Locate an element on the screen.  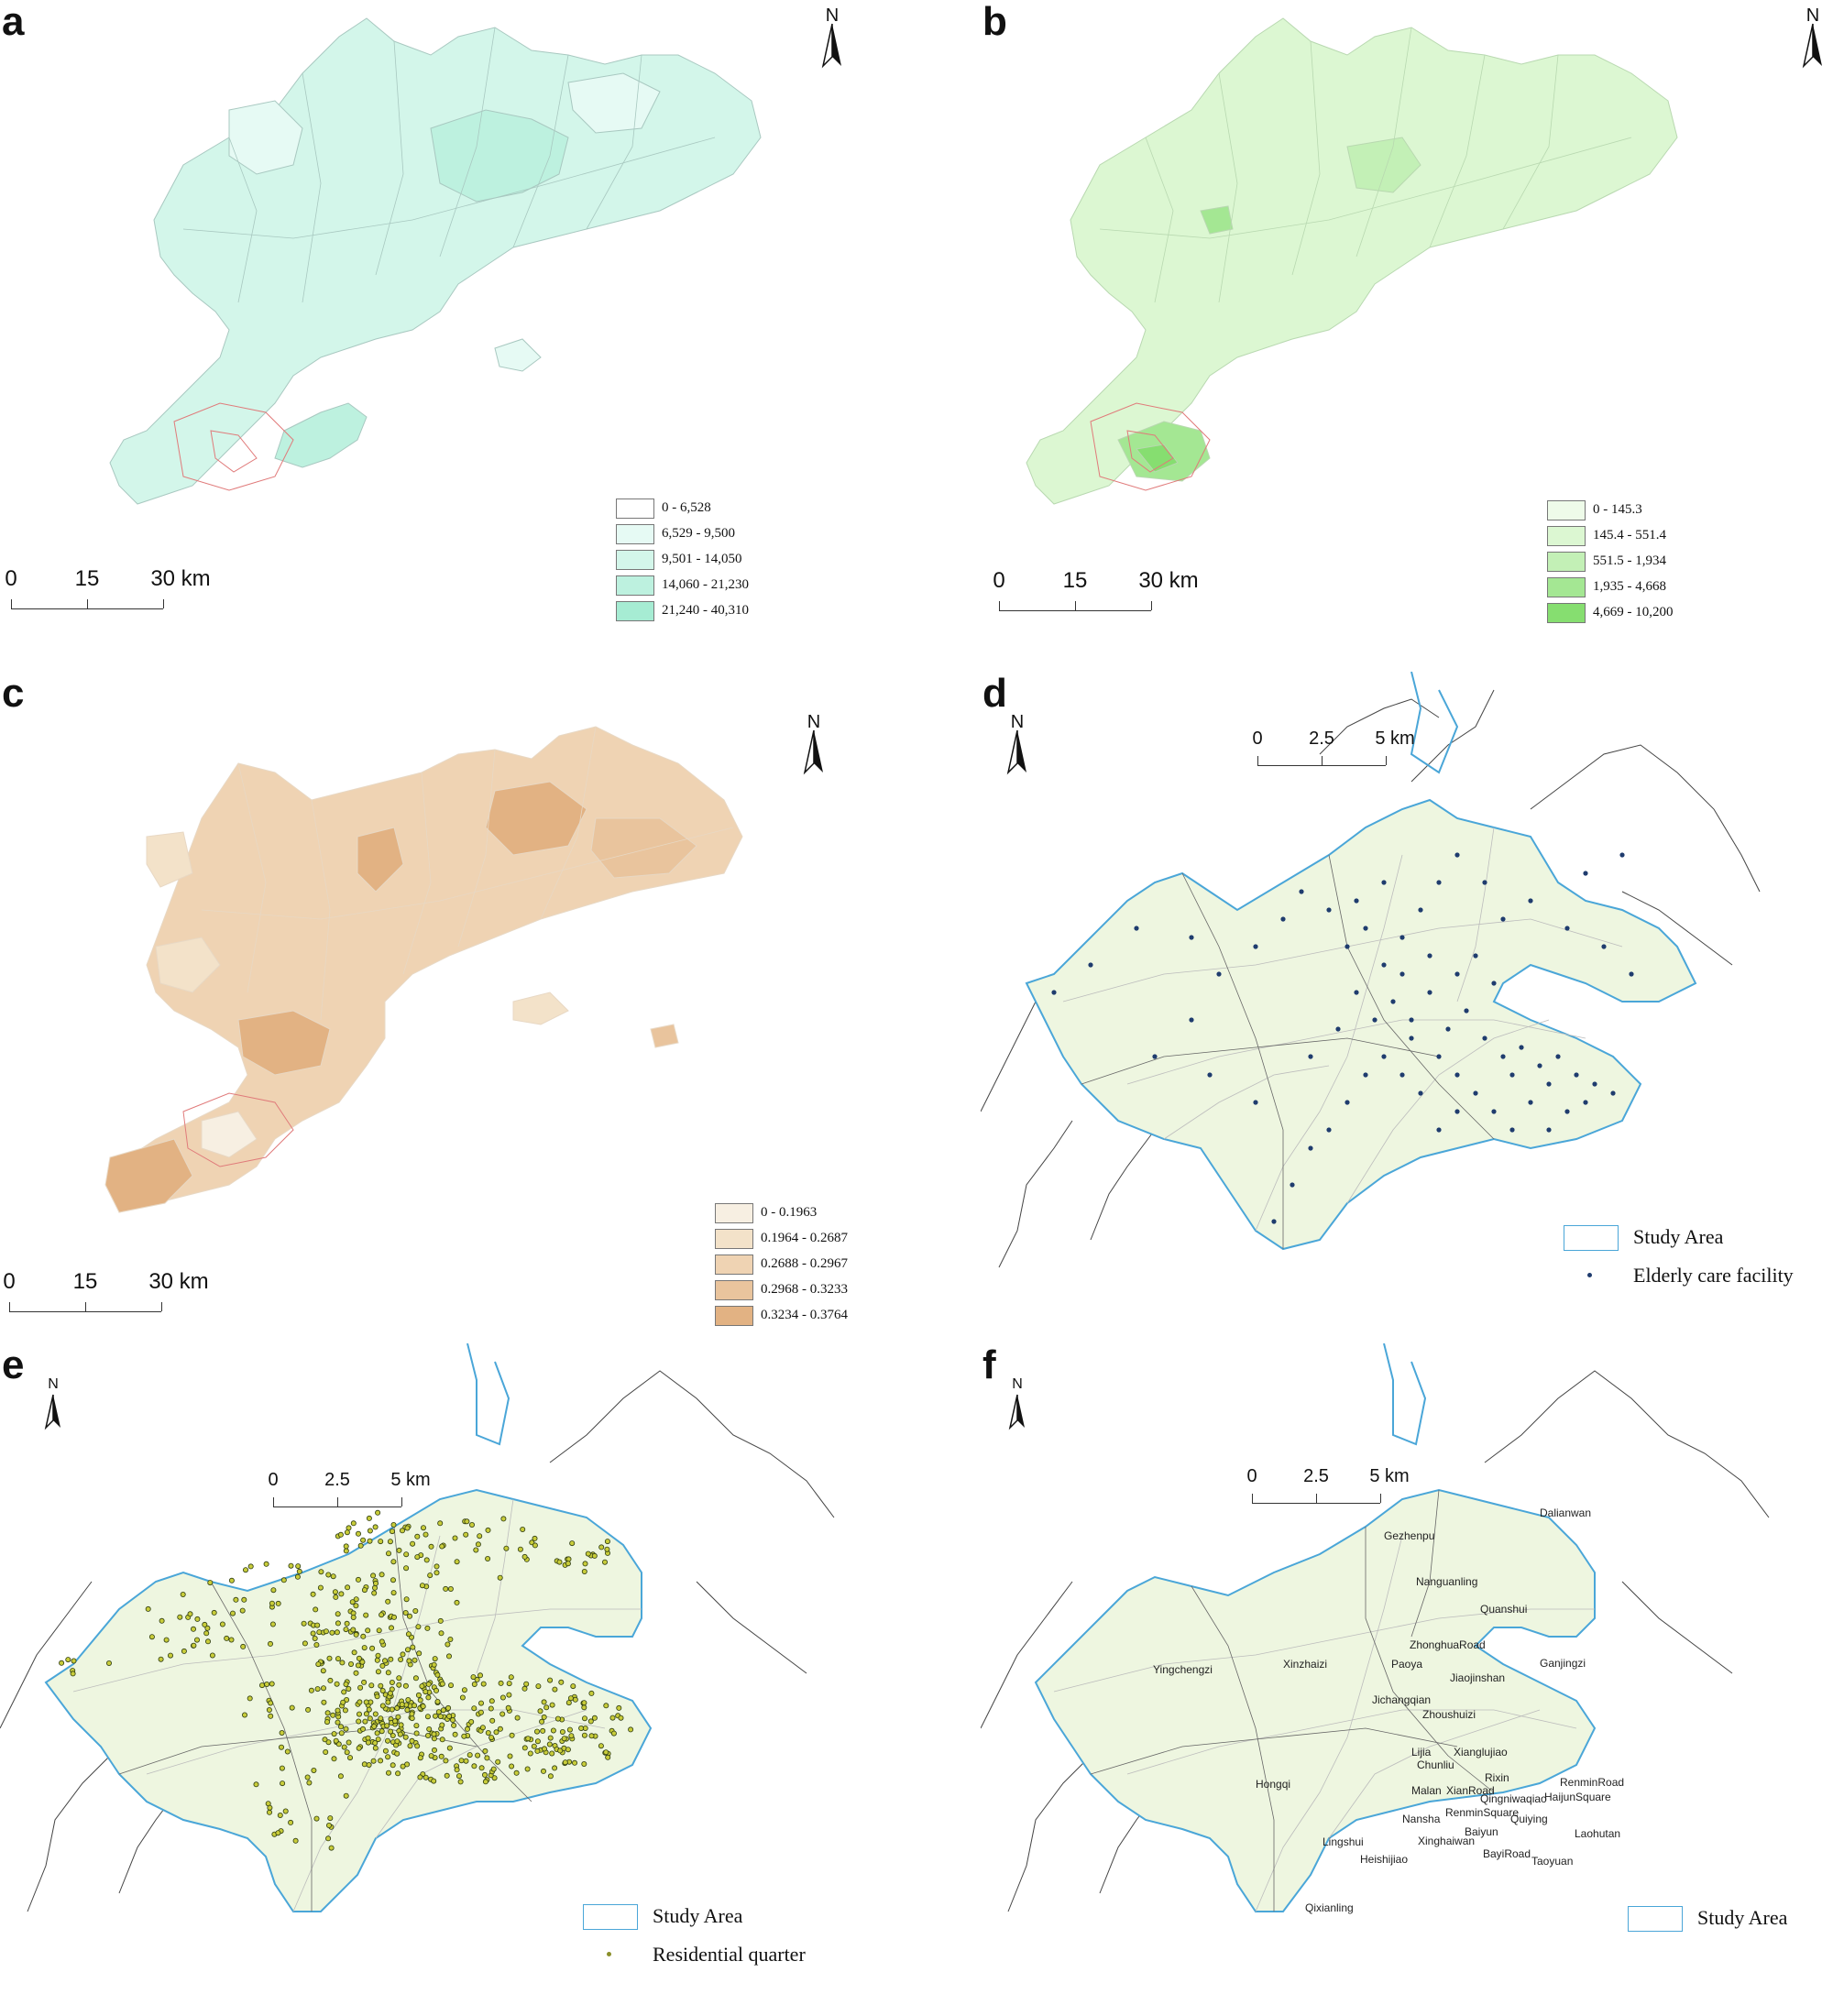
place-label: Zhoushuizi is located at coordinates (1449, 1714).